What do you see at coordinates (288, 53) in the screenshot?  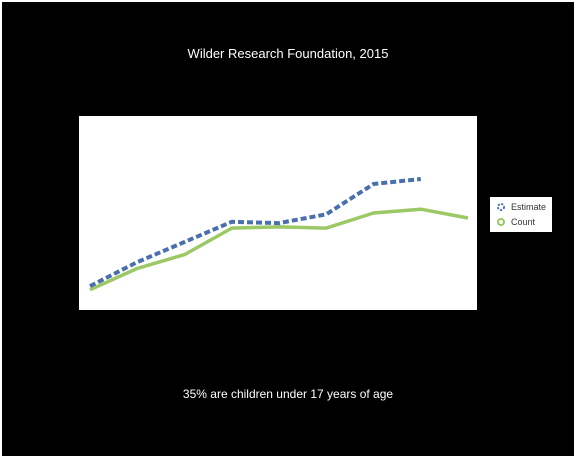 I see `chart-title: Wilder Research Foundation, 2015` at bounding box center [288, 53].